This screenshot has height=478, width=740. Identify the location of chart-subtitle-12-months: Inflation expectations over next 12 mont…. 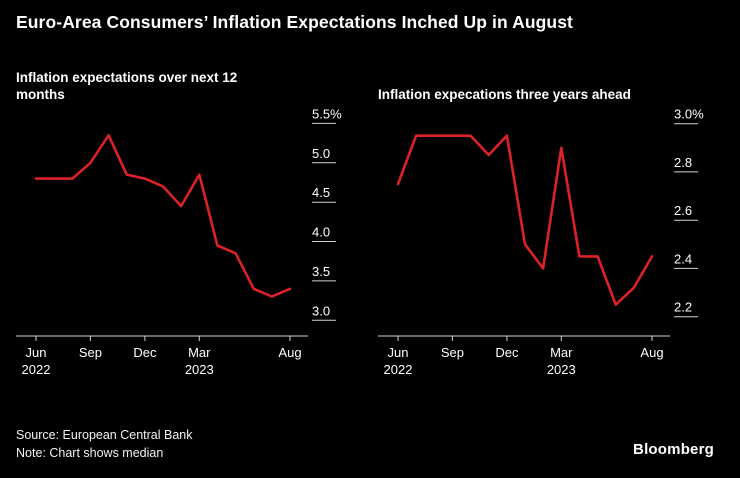
(186, 81).